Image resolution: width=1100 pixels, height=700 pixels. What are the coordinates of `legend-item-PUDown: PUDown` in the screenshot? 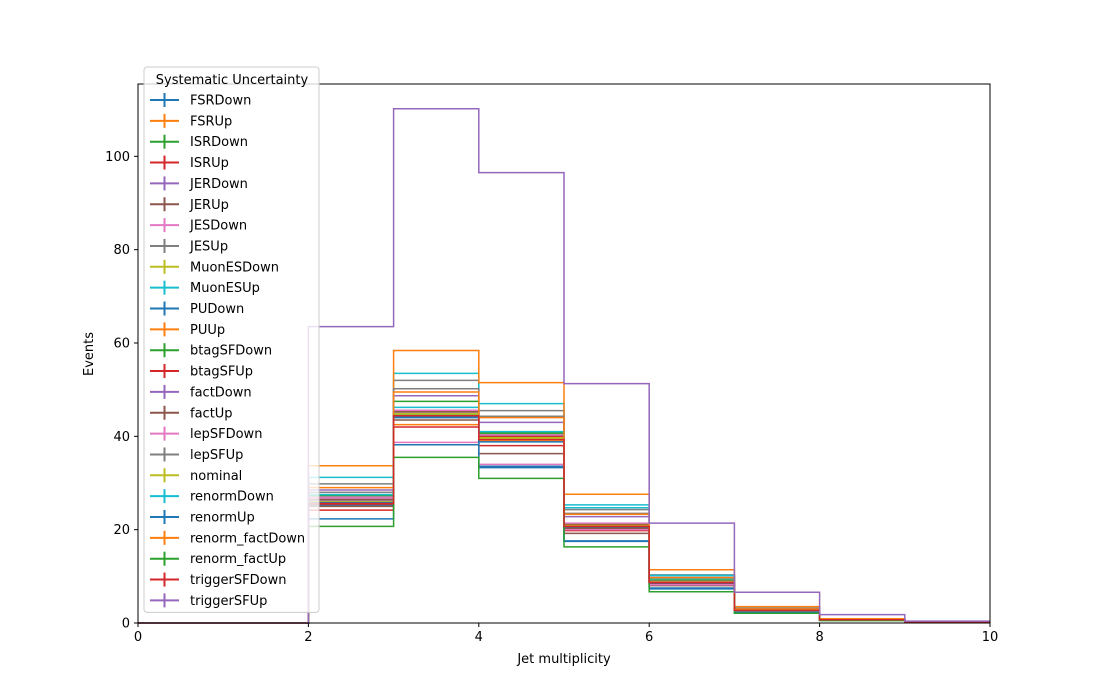 It's located at (197, 309).